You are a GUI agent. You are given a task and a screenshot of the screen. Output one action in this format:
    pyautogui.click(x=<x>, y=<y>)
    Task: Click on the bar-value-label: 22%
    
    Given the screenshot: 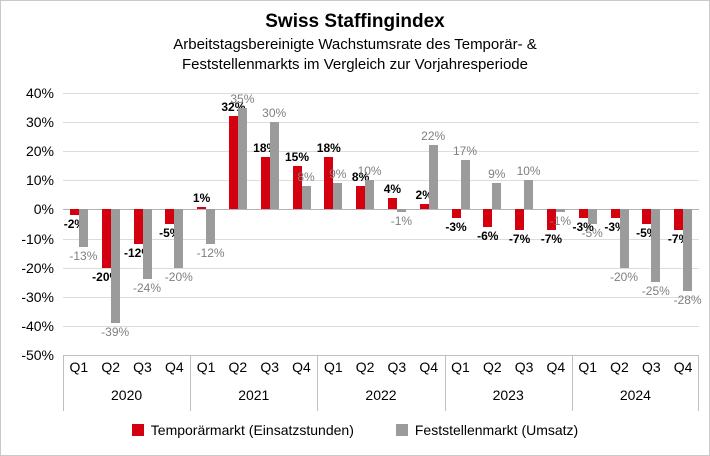 What is the action you would take?
    pyautogui.click(x=433, y=136)
    